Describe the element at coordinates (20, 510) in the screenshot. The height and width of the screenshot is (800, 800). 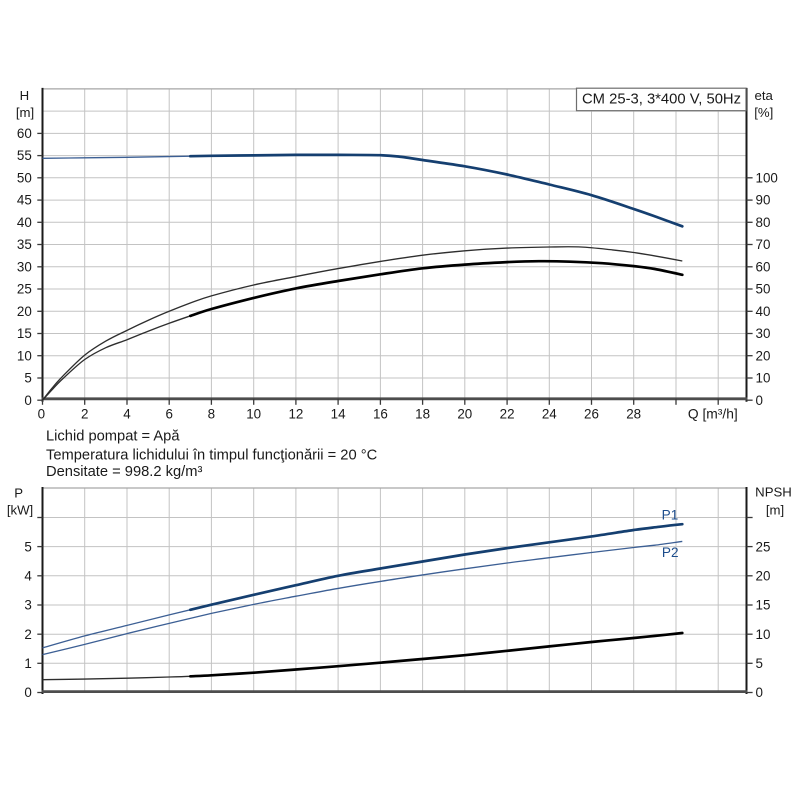
I see `svg-text: [kW]` at that location.